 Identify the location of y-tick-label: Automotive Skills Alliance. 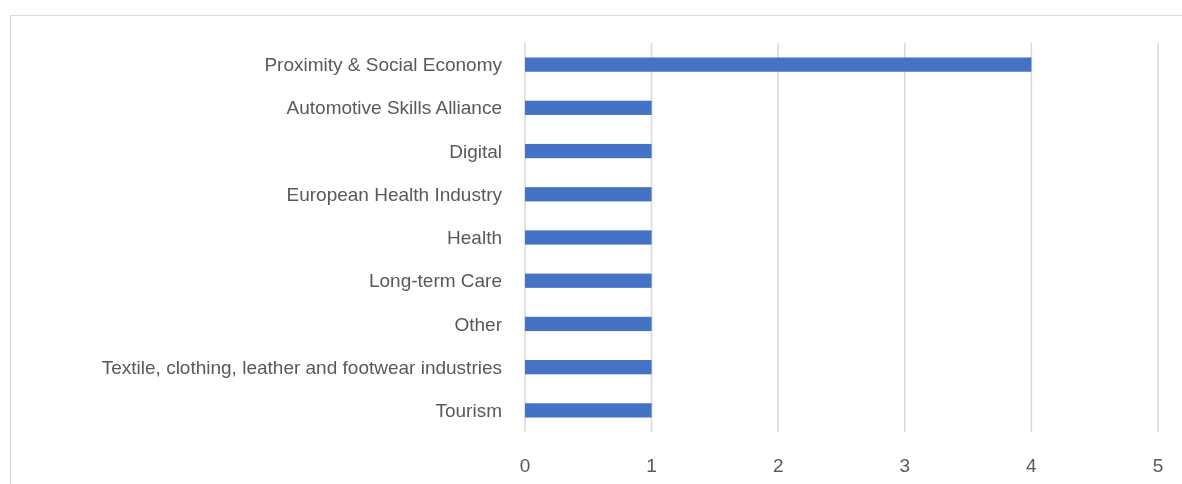
(394, 108).